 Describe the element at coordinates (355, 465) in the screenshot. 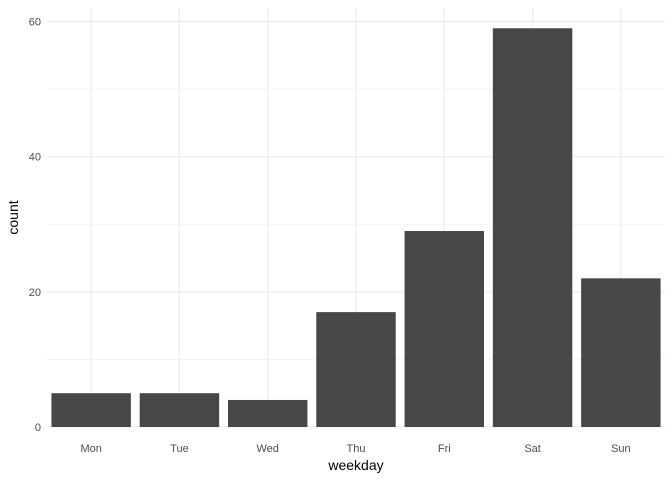

I see `x-axis-title: weekday` at that location.